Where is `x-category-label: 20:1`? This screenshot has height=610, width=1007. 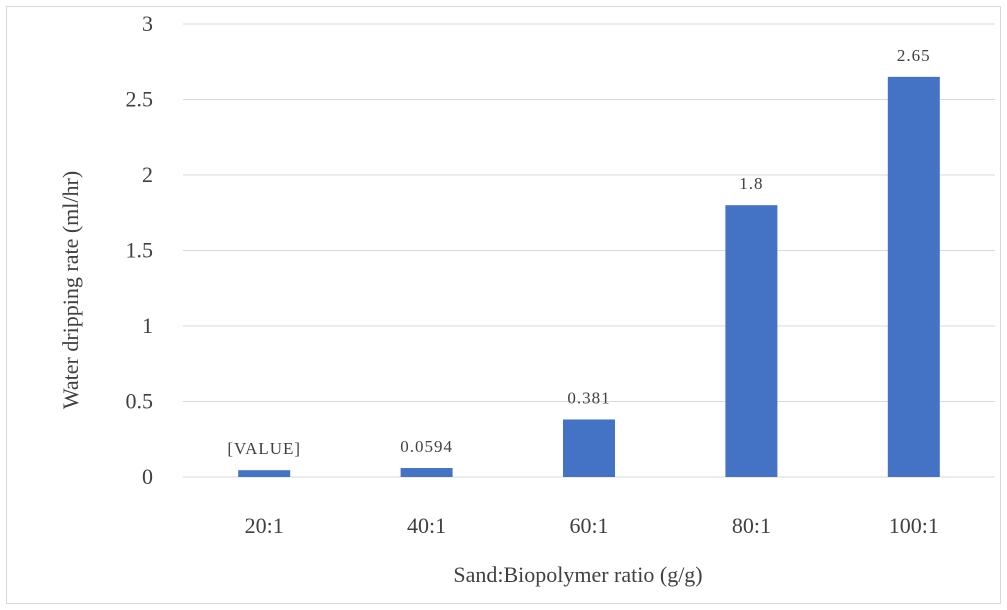 x-category-label: 20:1 is located at coordinates (264, 525).